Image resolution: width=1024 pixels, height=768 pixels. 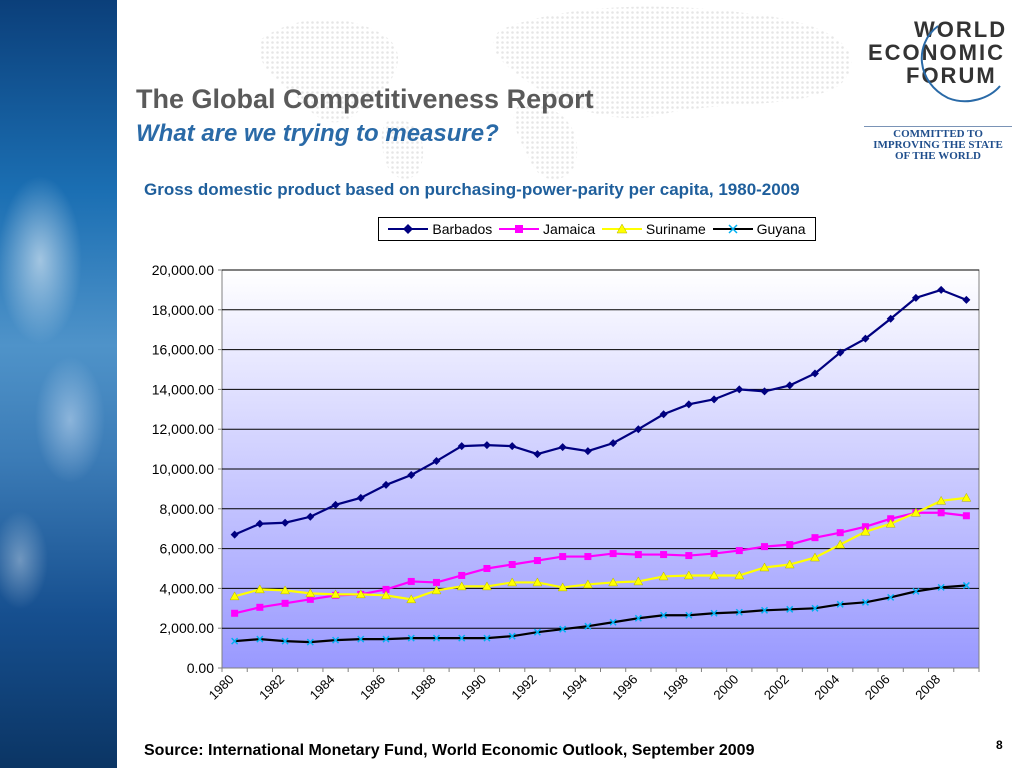 What do you see at coordinates (781, 229) in the screenshot?
I see `legend-label-guyana: Guyana` at bounding box center [781, 229].